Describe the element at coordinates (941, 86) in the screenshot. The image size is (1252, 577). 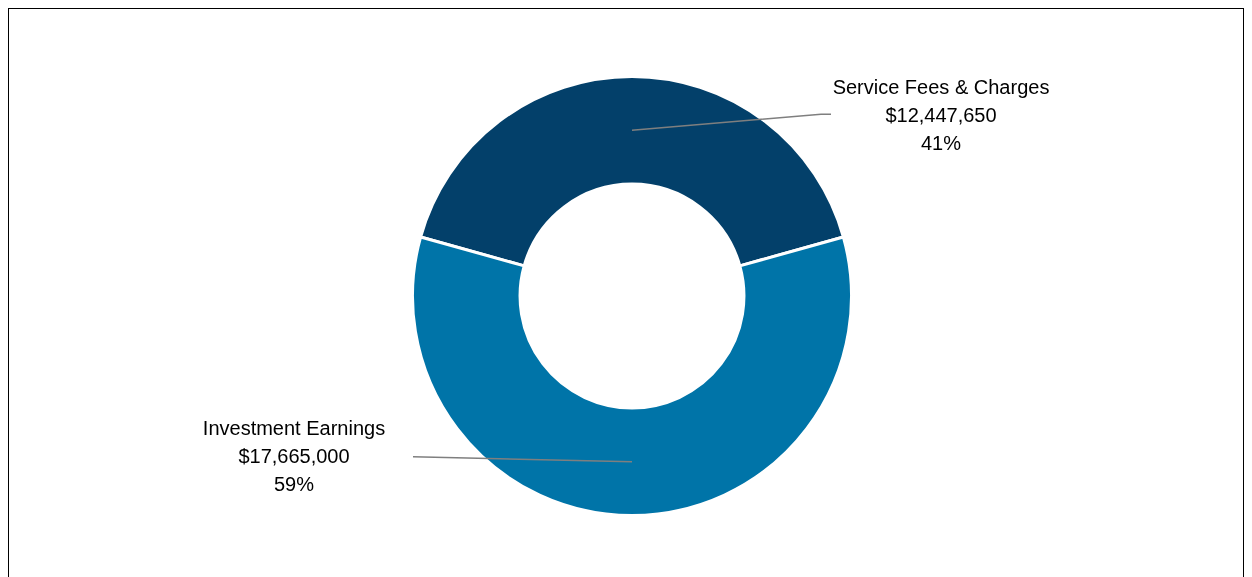
I see `slice-label: Service Fees & Charges` at that location.